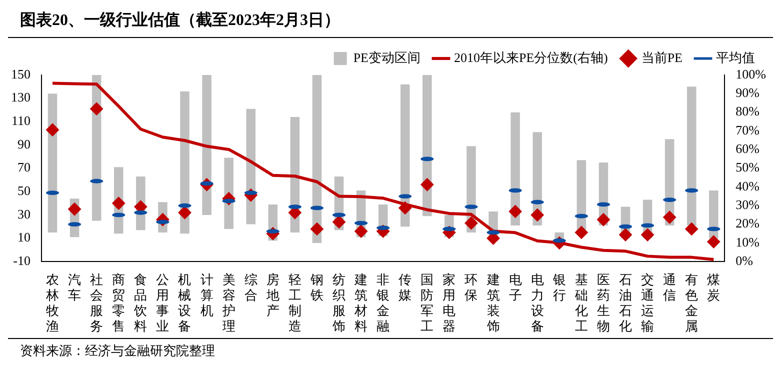  I want to click on x-tick-label: 建筑材料, so click(361, 303).